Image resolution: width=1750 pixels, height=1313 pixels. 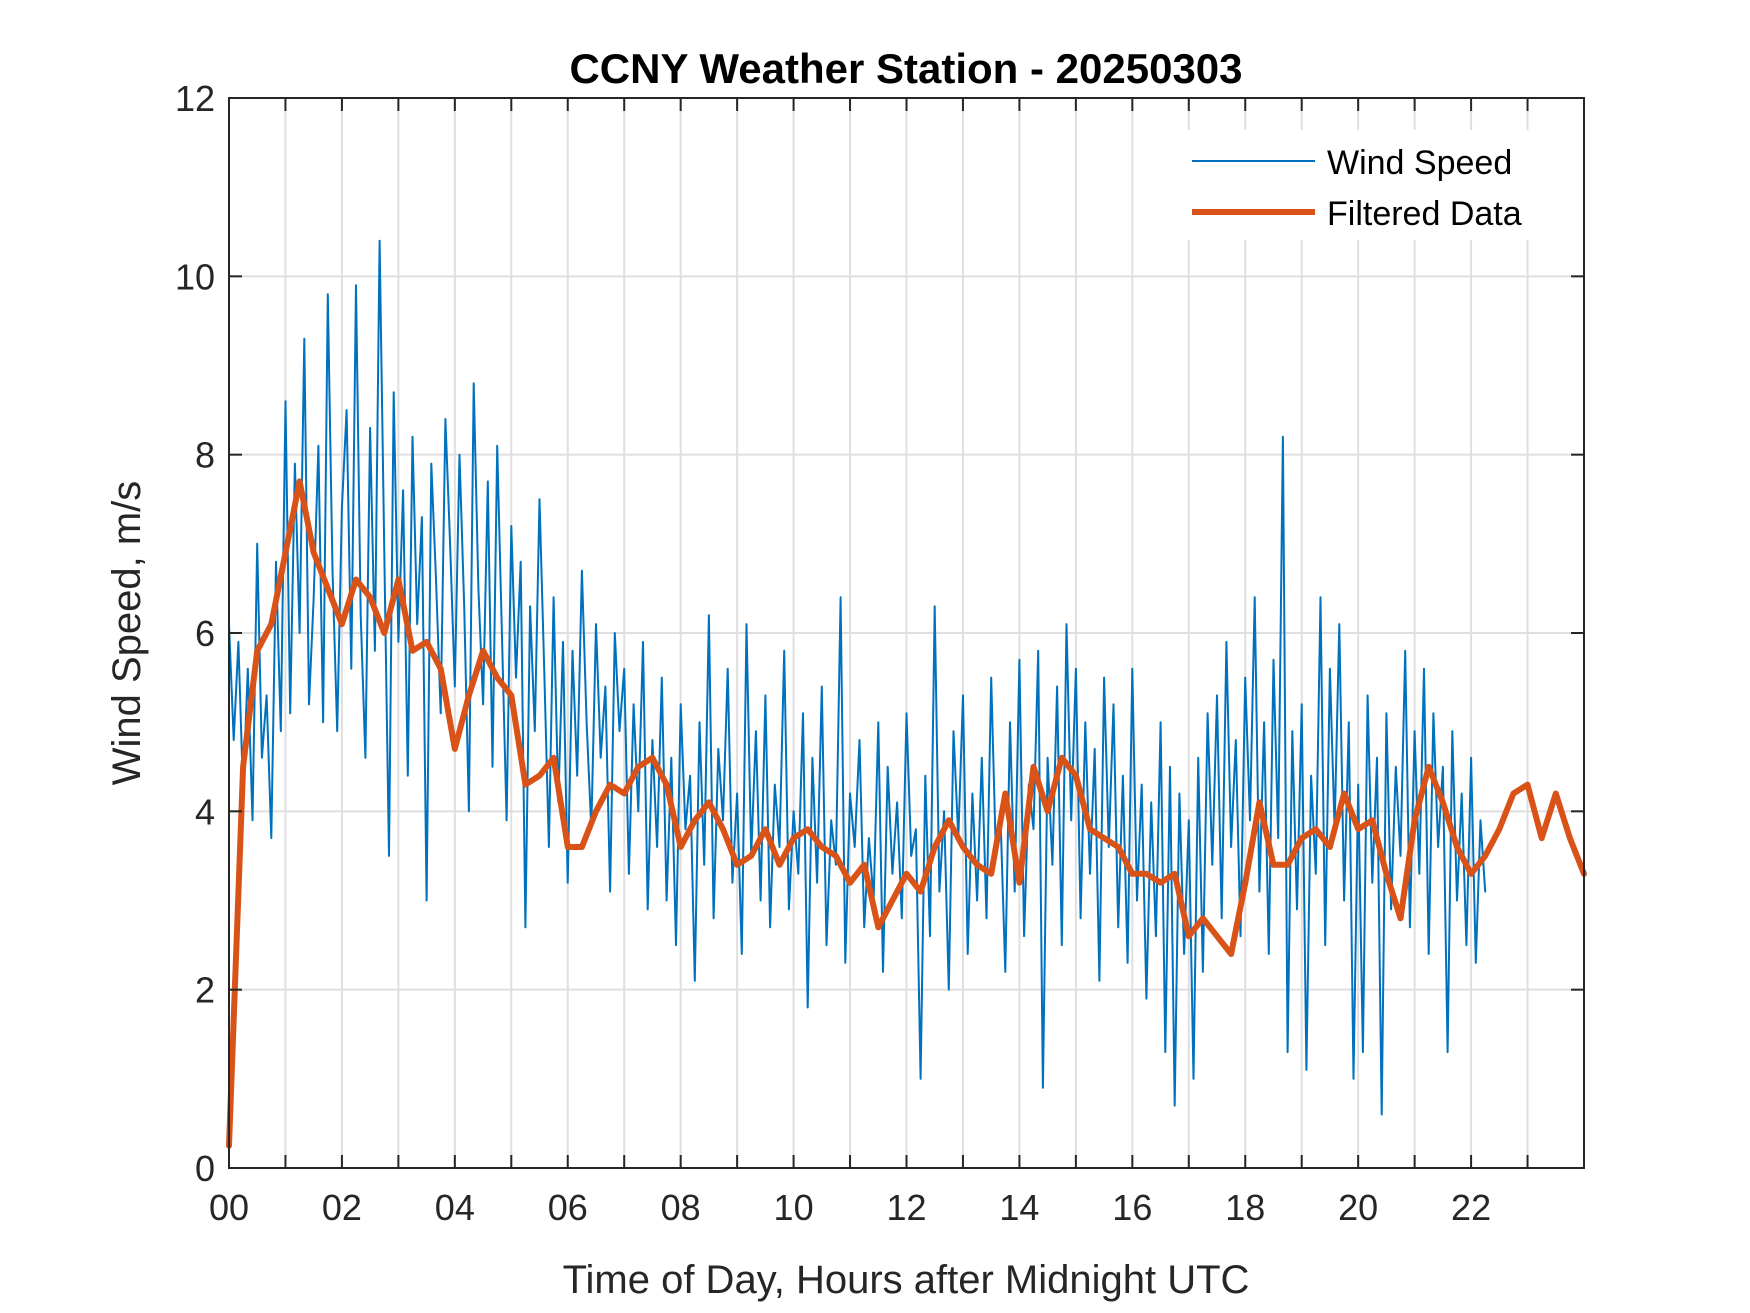 I want to click on y-tick-label: 2, so click(x=205, y=990).